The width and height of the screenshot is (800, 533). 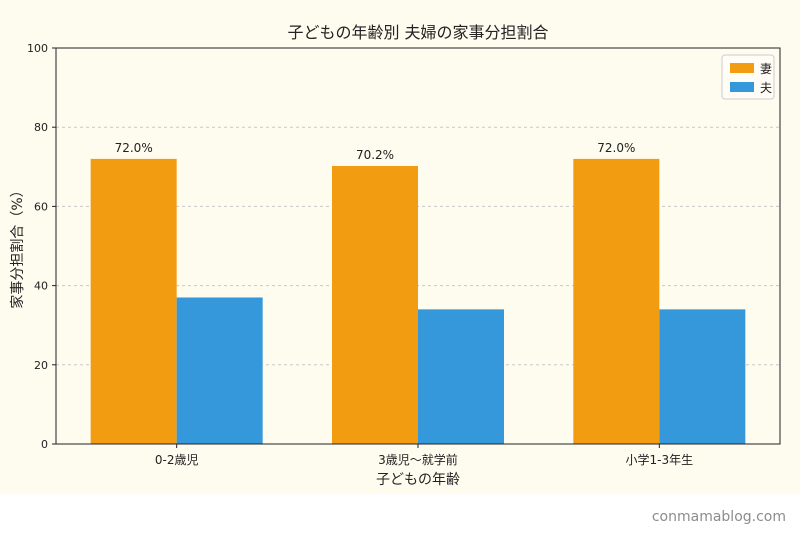 I want to click on legend-label: 妻, so click(x=766, y=69).